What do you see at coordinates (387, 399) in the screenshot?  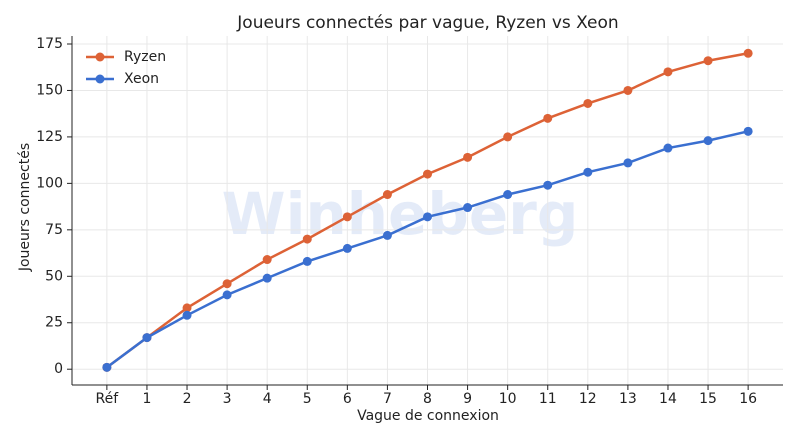 I see `x-tick-label: 7` at bounding box center [387, 399].